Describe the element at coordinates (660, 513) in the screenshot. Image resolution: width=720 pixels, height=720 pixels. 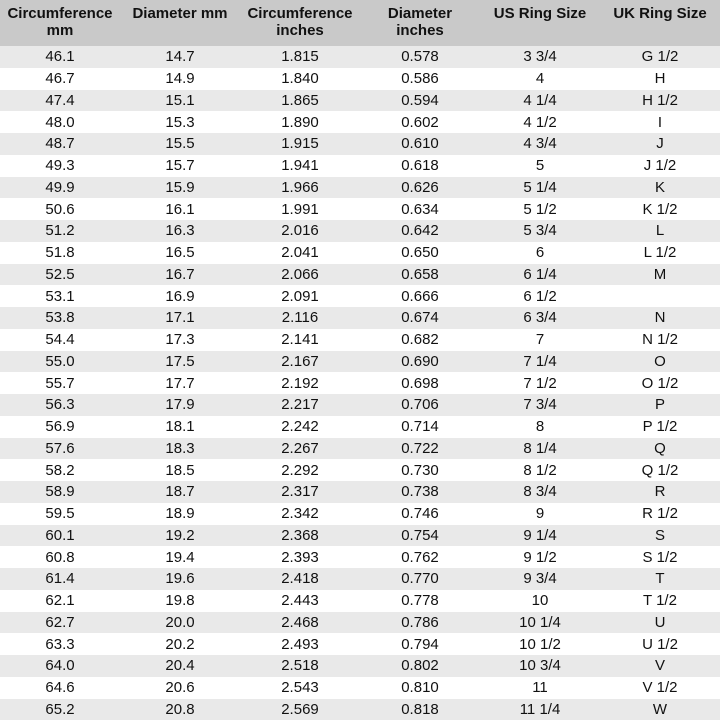
I see `cell-uk-ring-size: R 1/2` at that location.